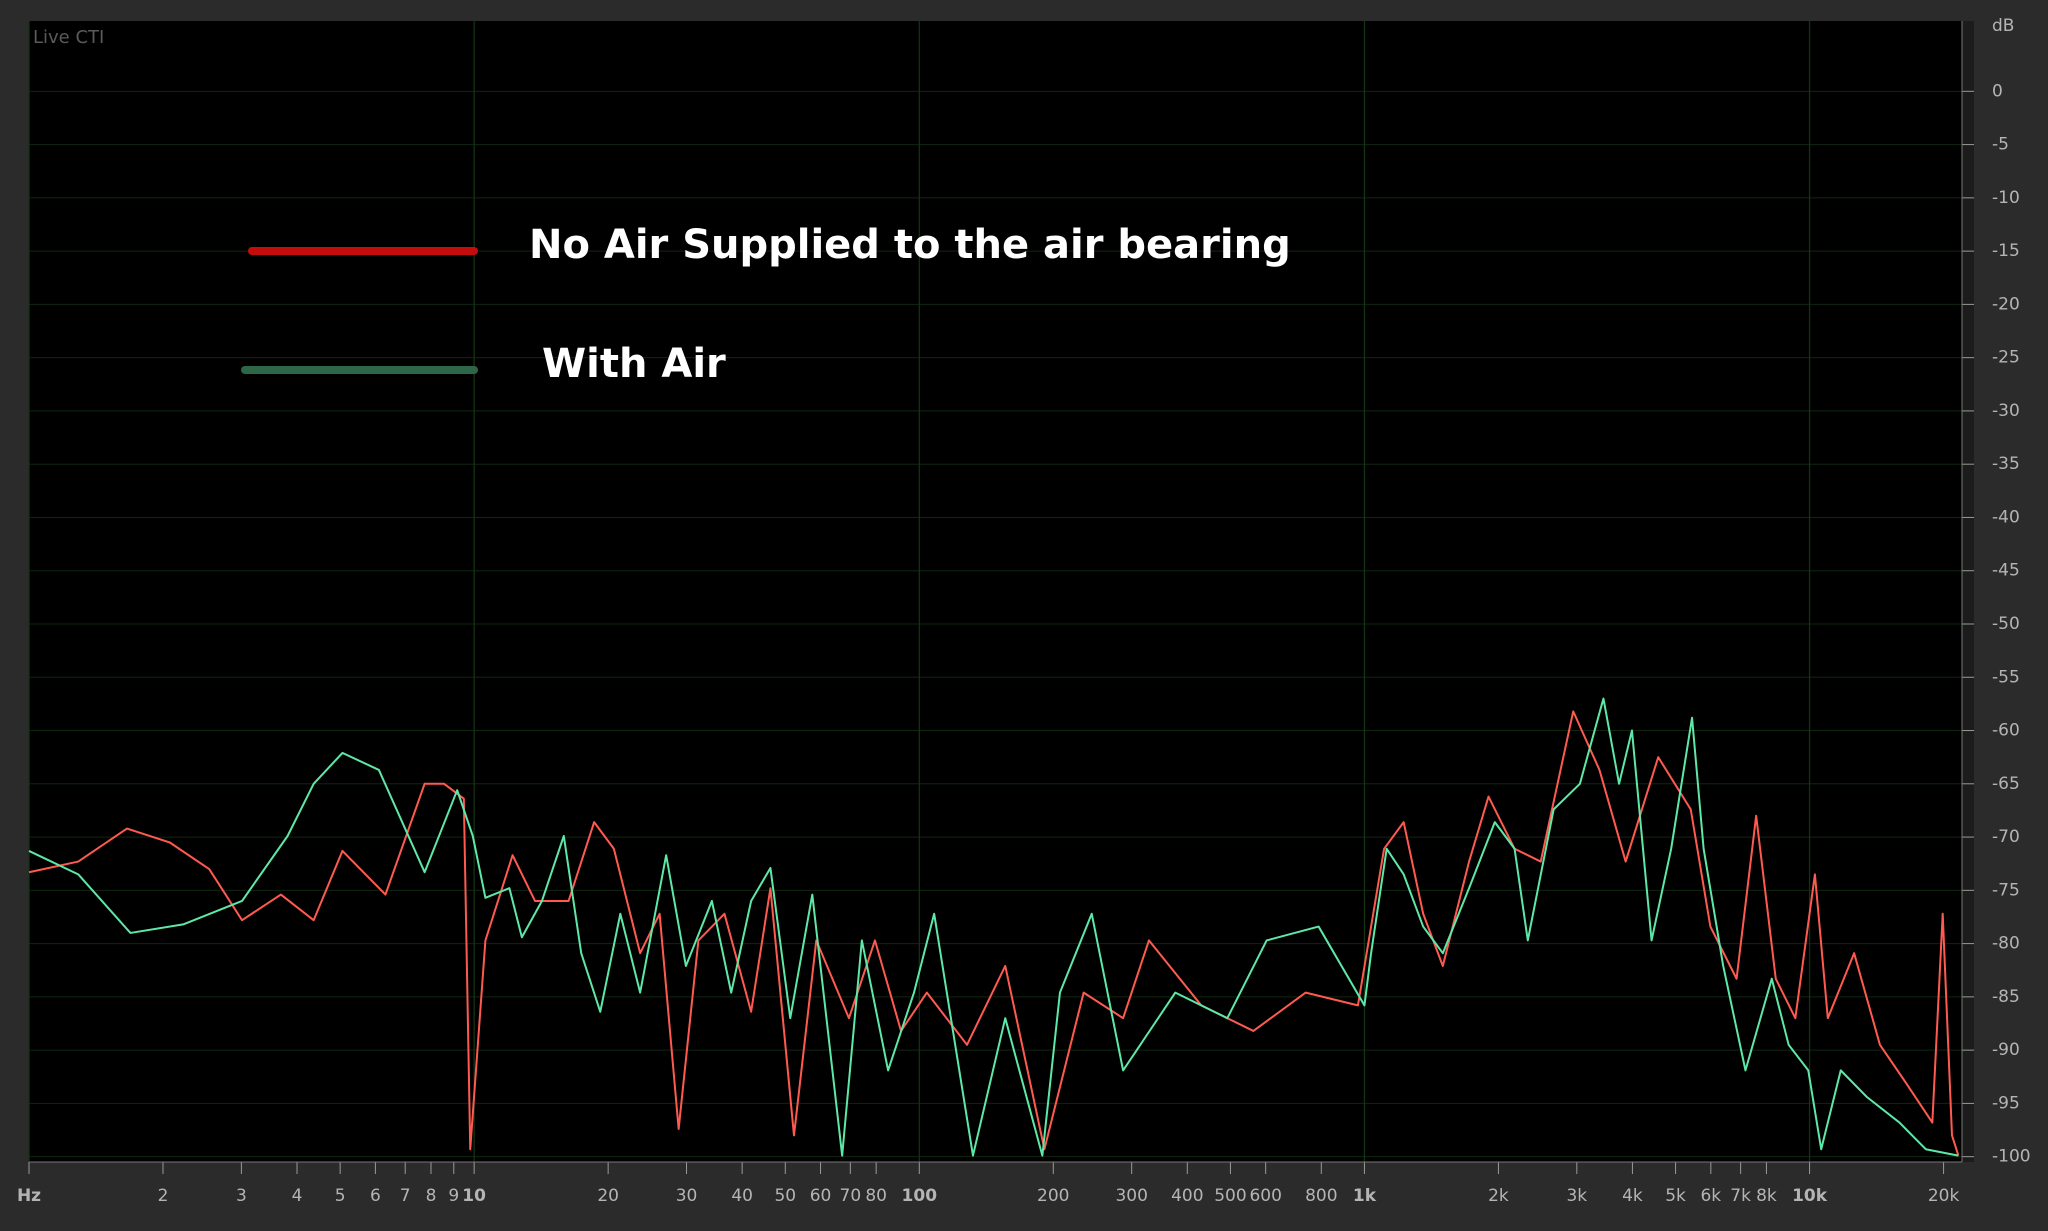  What do you see at coordinates (876, 1196) in the screenshot?
I see `x-tick-label: 80` at bounding box center [876, 1196].